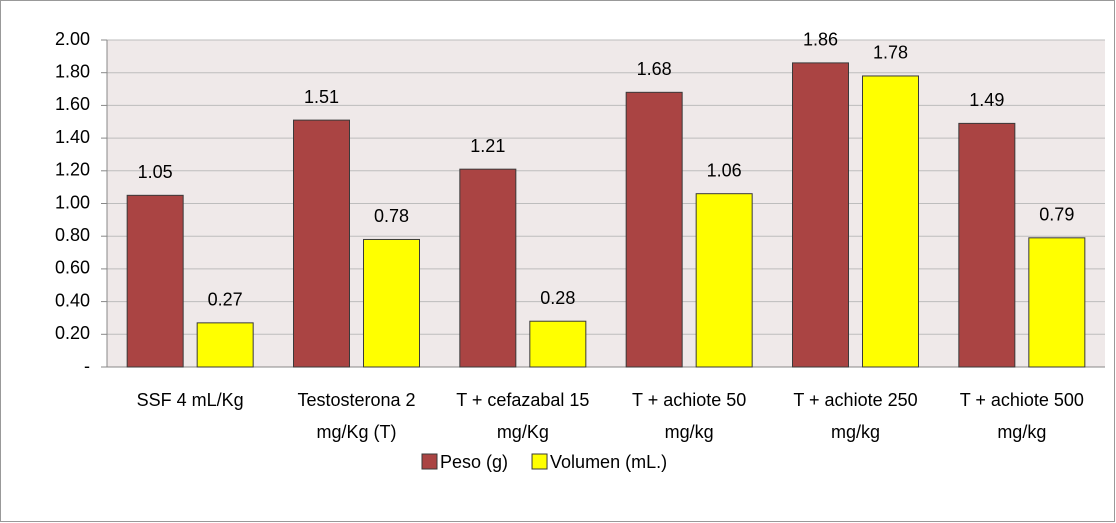 This screenshot has width=1116, height=523. Describe the element at coordinates (820, 40) in the screenshot. I see `data-label: 1.86` at that location.